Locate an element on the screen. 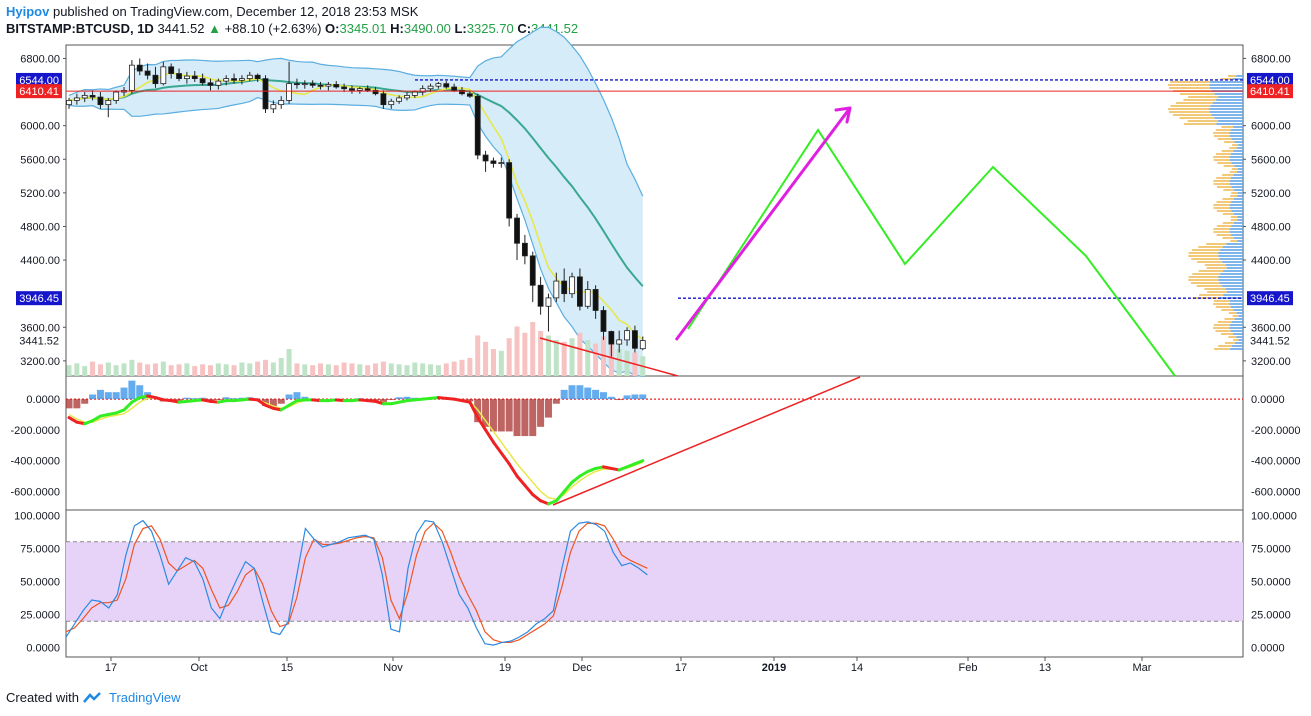 The width and height of the screenshot is (1311, 716). stoch-tick-left: 25.0000 is located at coordinates (40, 616).